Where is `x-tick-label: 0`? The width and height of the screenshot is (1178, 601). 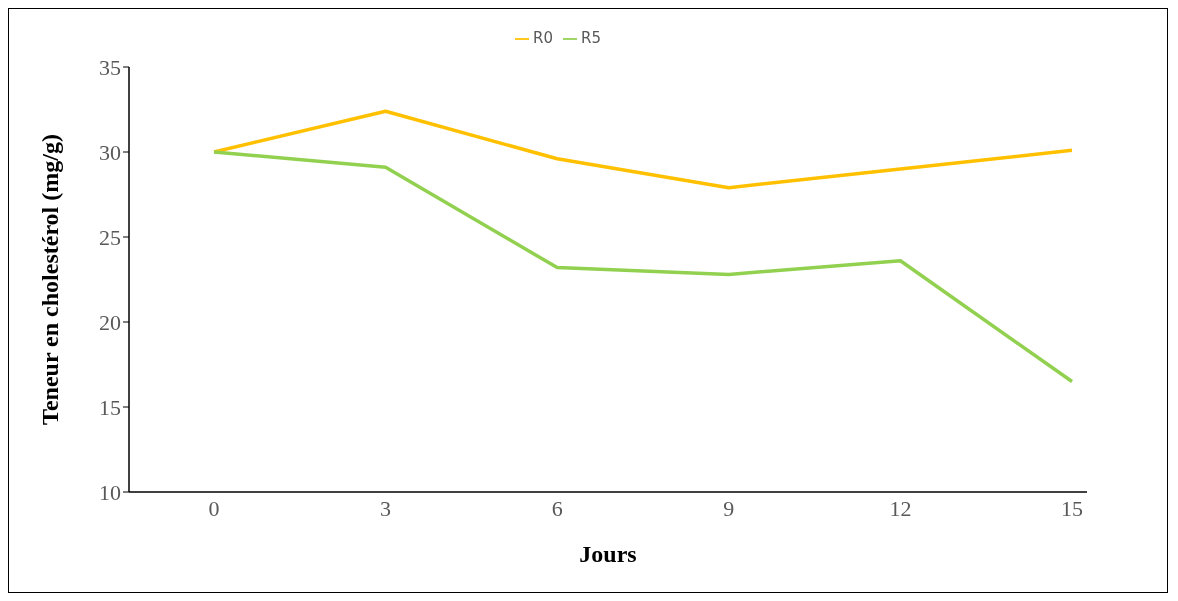
x-tick-label: 0 is located at coordinates (214, 508).